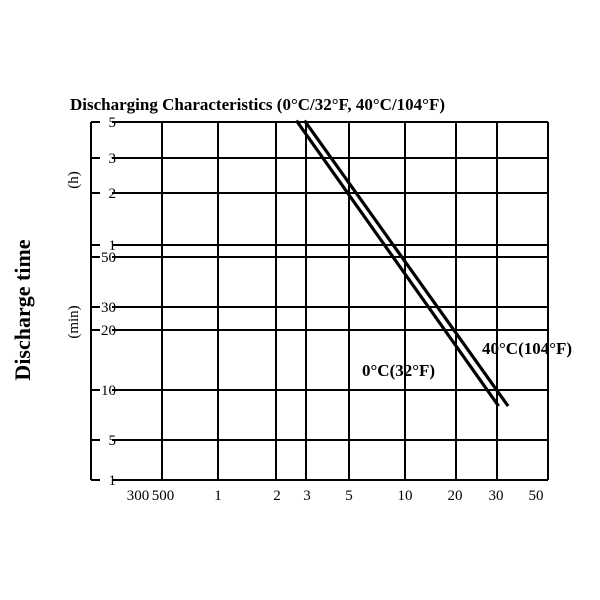 The width and height of the screenshot is (600, 600). I want to click on y-tick-label-minutes: 10, so click(108, 391).